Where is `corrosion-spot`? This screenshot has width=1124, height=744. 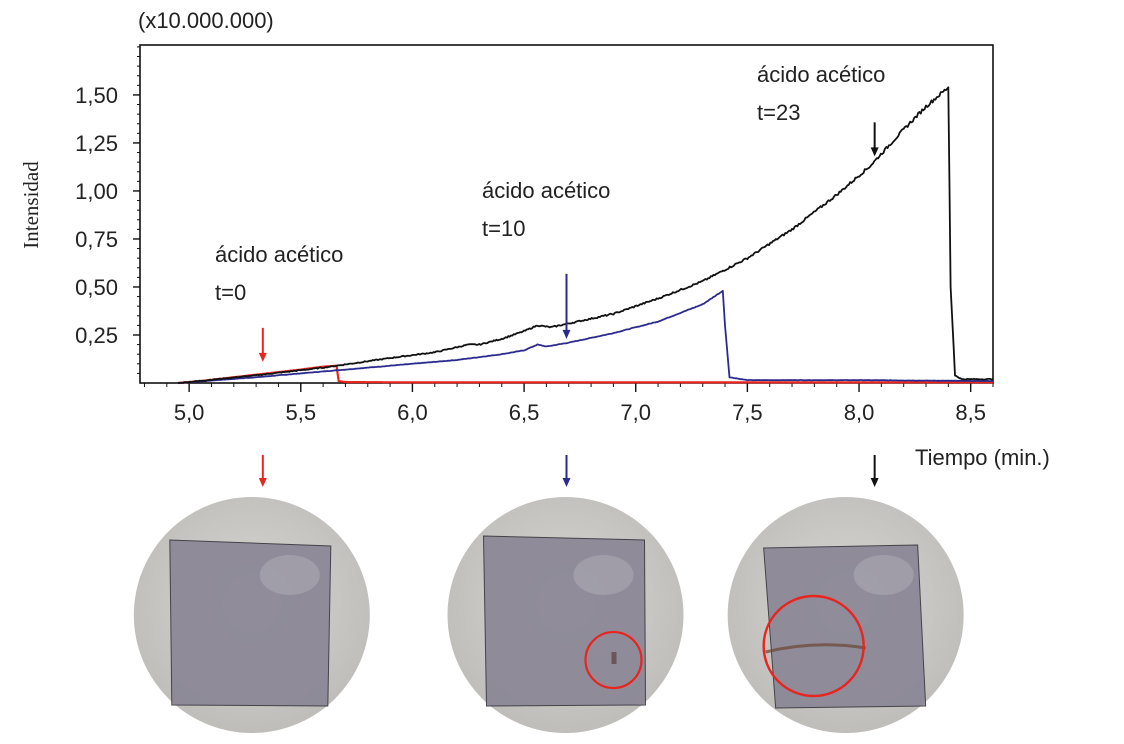
corrosion-spot is located at coordinates (614, 658).